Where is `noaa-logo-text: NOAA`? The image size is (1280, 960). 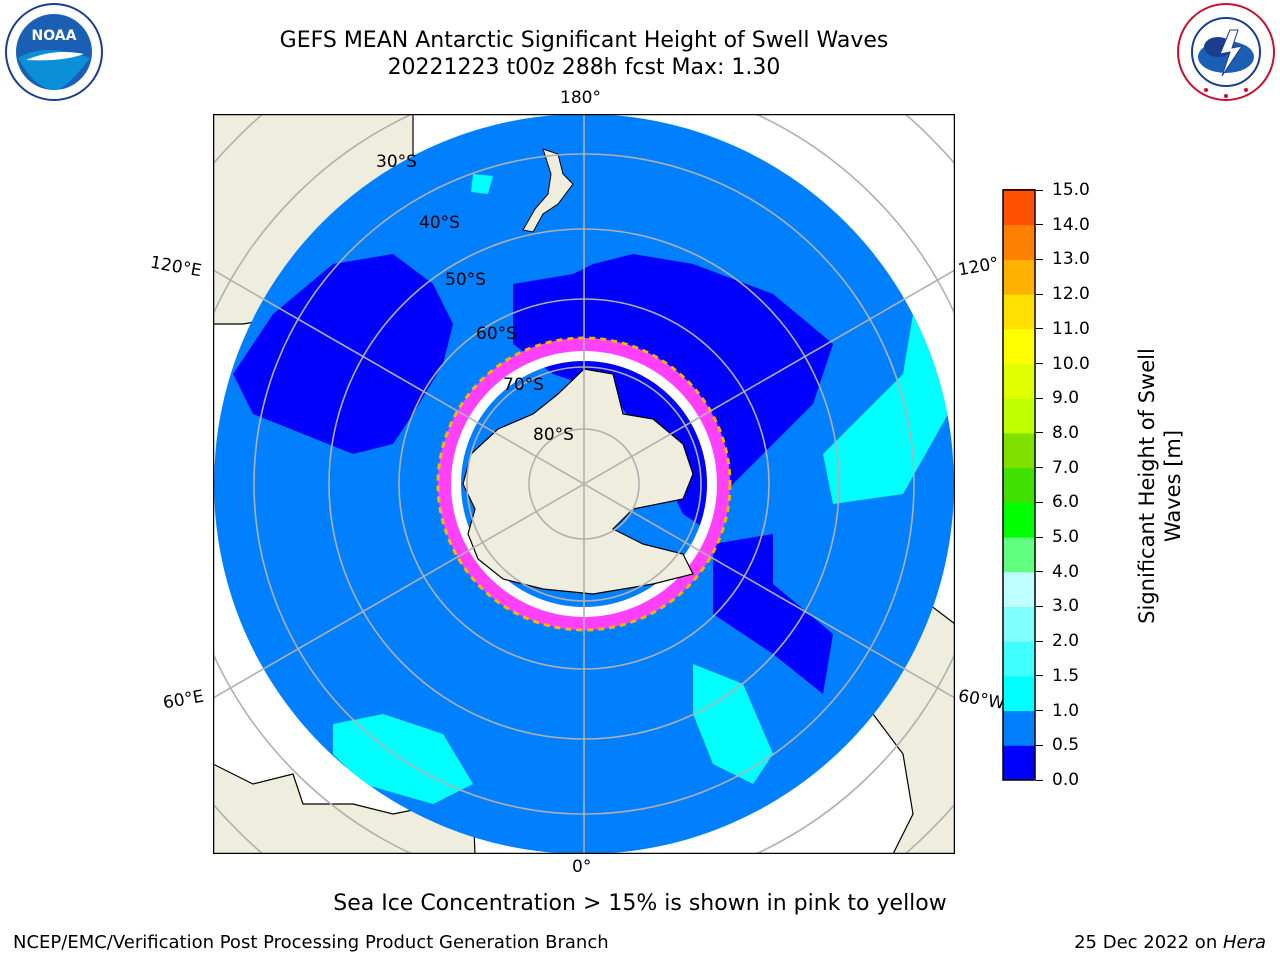 noaa-logo-text: NOAA is located at coordinates (54, 36).